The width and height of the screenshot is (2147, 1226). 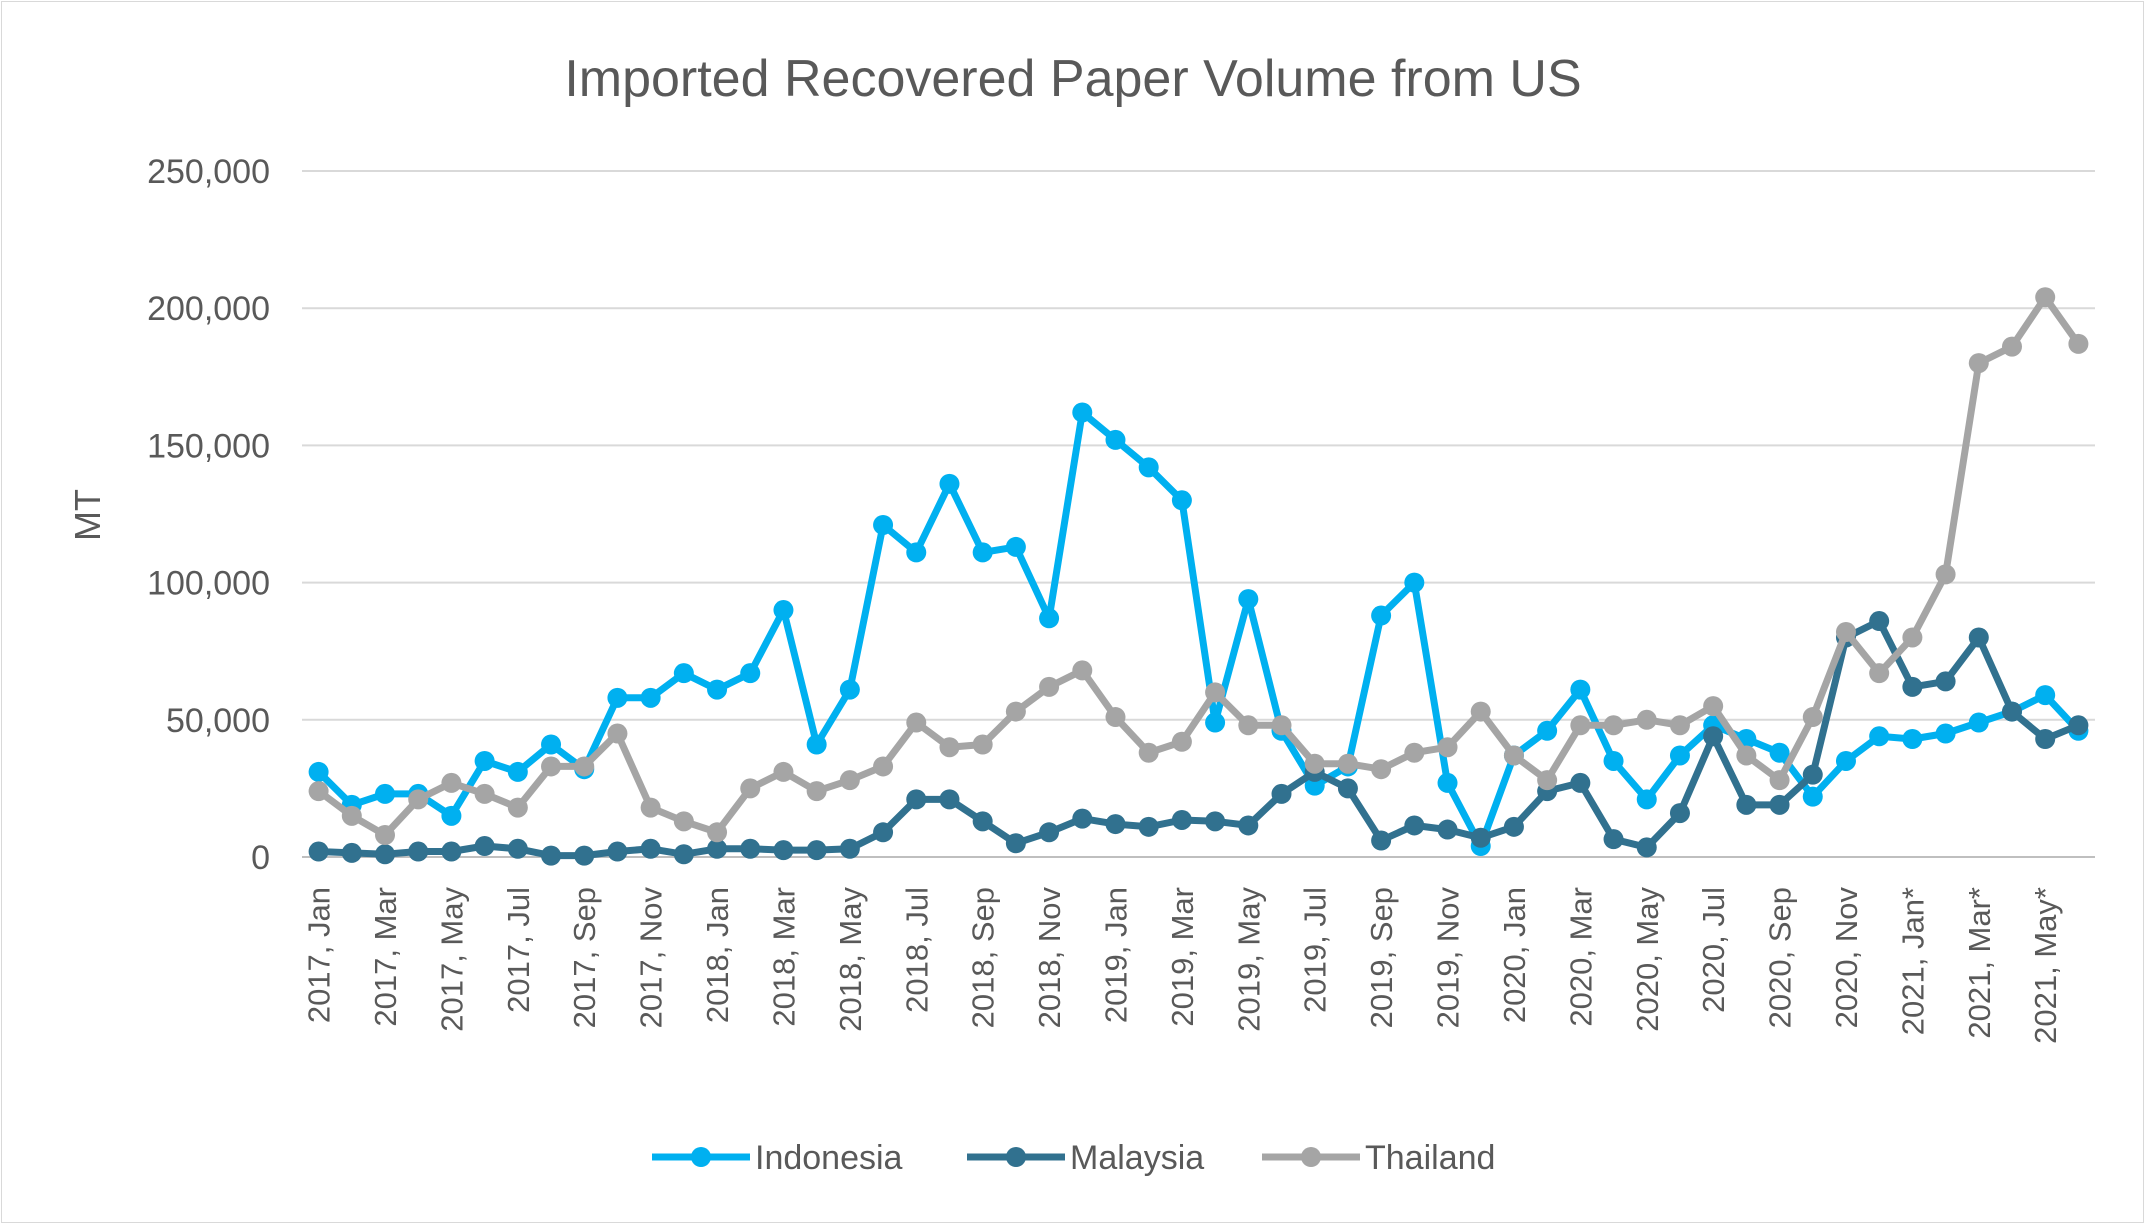 What do you see at coordinates (1072, 79) in the screenshot?
I see `chart-title: Imported Recovered Paper Volume from US` at bounding box center [1072, 79].